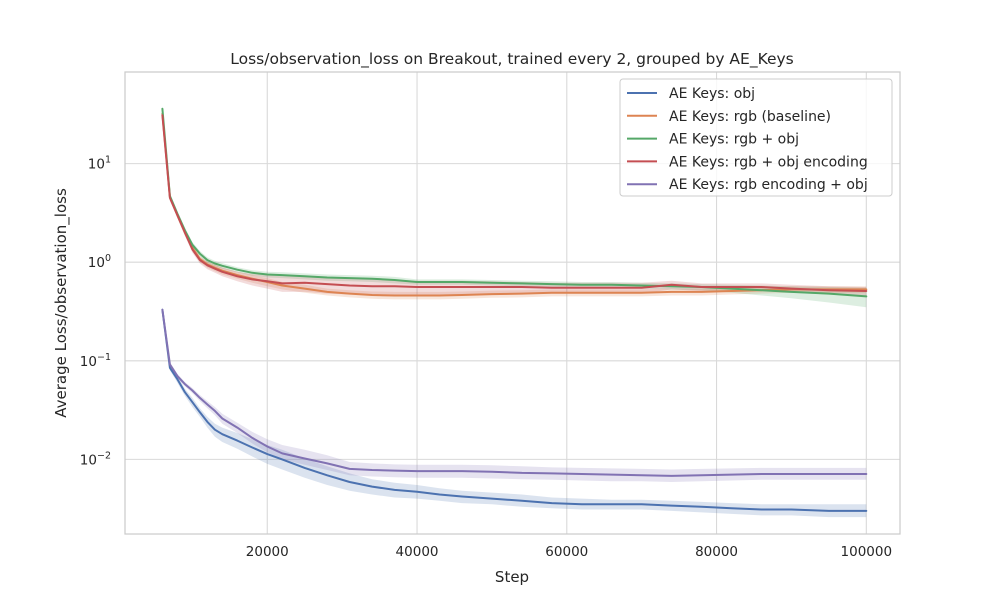 The height and width of the screenshot is (600, 1000). What do you see at coordinates (867, 552) in the screenshot?
I see `x-tick-label: 100000` at bounding box center [867, 552].